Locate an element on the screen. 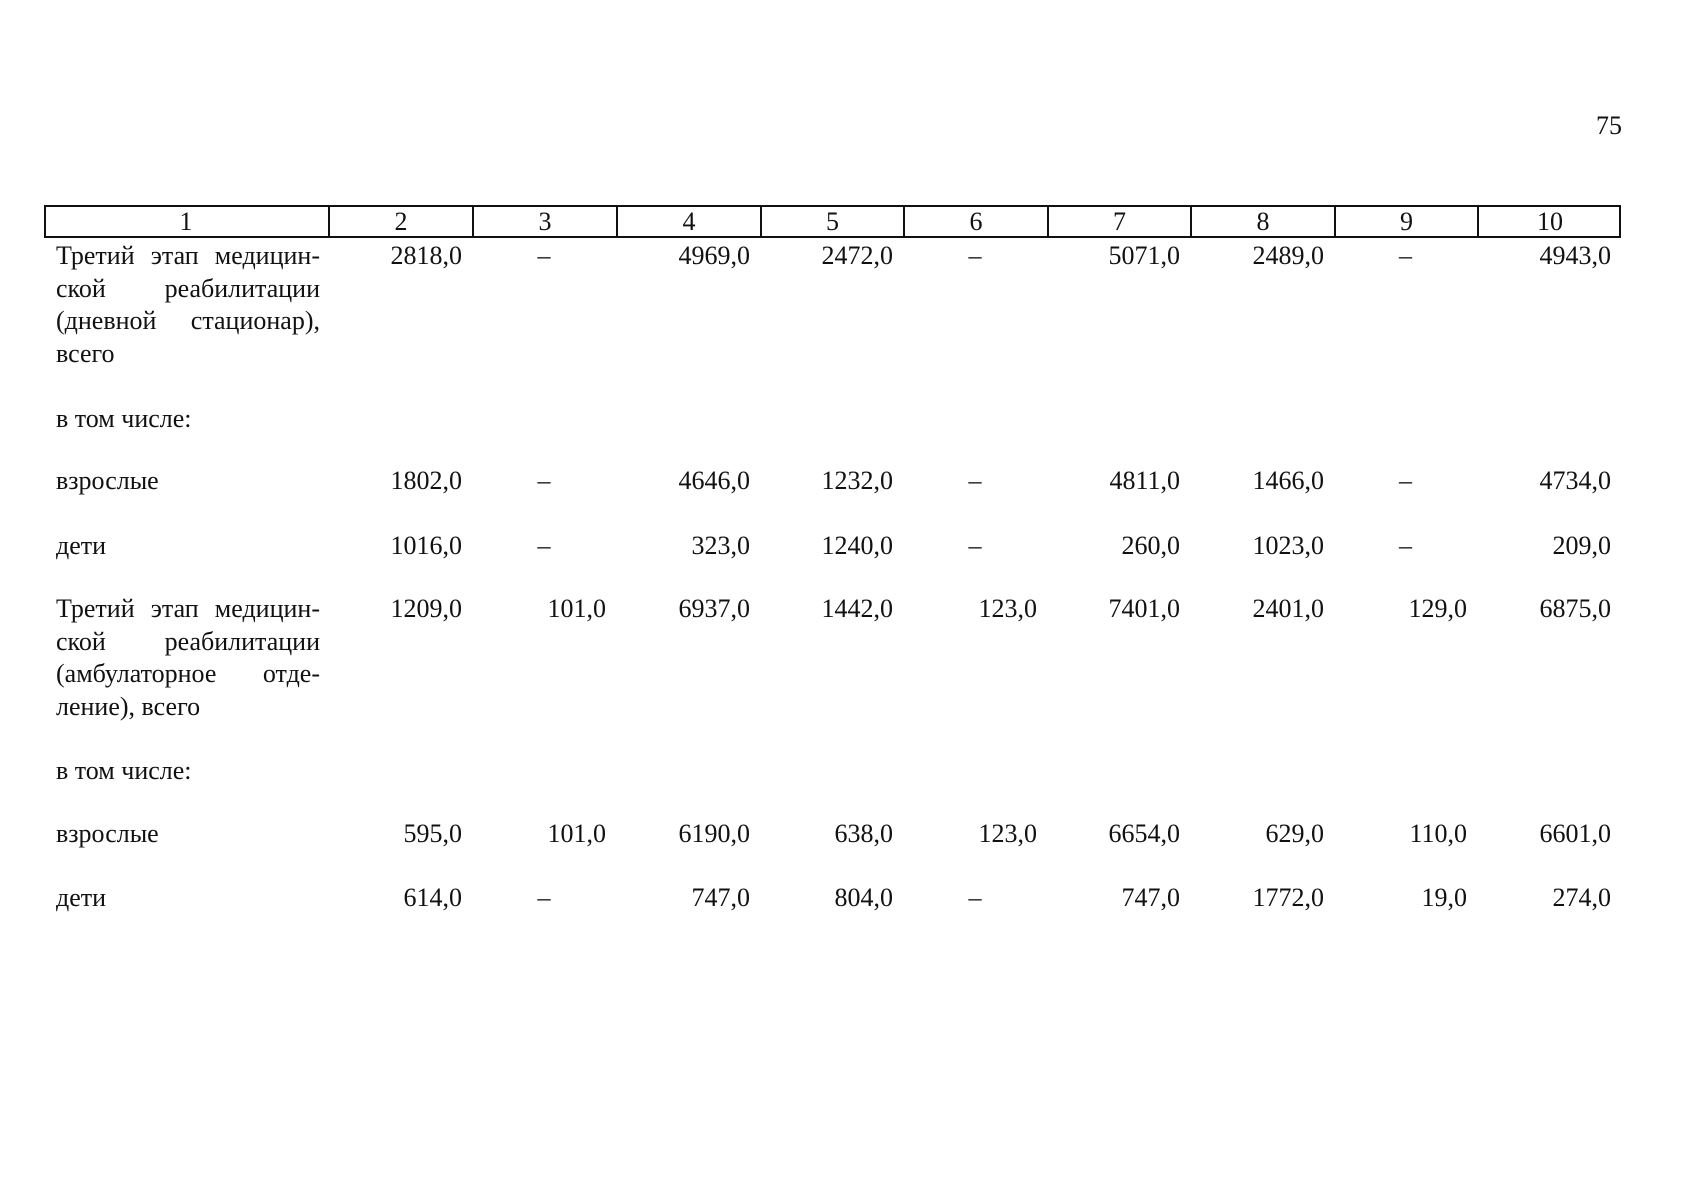  cell-value: 629,0 is located at coordinates (1295, 833).